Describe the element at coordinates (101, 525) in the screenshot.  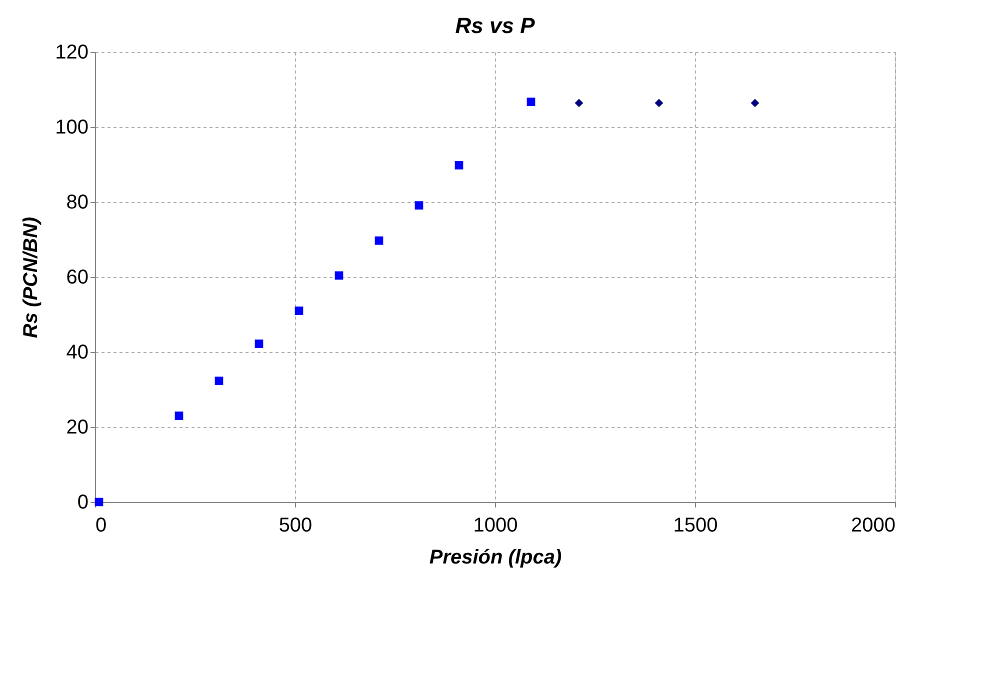
I see `x-tick-label: 0` at that location.